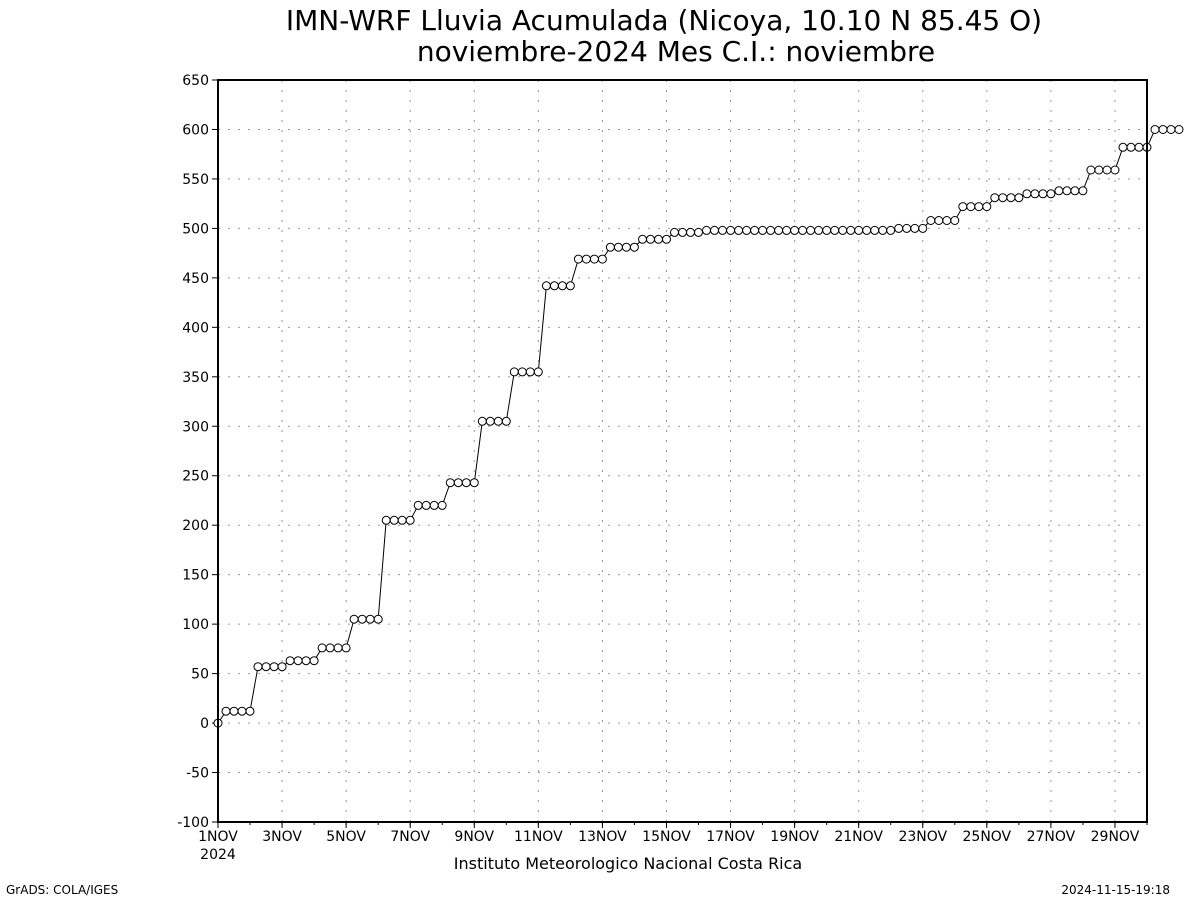 This screenshot has width=1200, height=900. I want to click on x-tick-label: 9NOV, so click(474, 837).